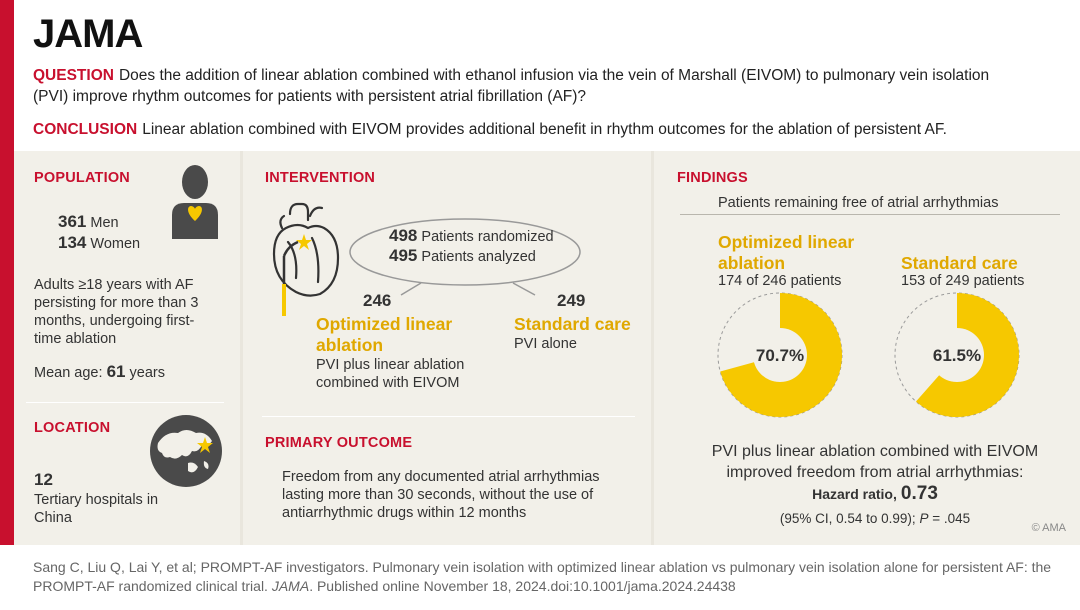 The width and height of the screenshot is (1080, 610). I want to click on women-count: 134, so click(72, 242).